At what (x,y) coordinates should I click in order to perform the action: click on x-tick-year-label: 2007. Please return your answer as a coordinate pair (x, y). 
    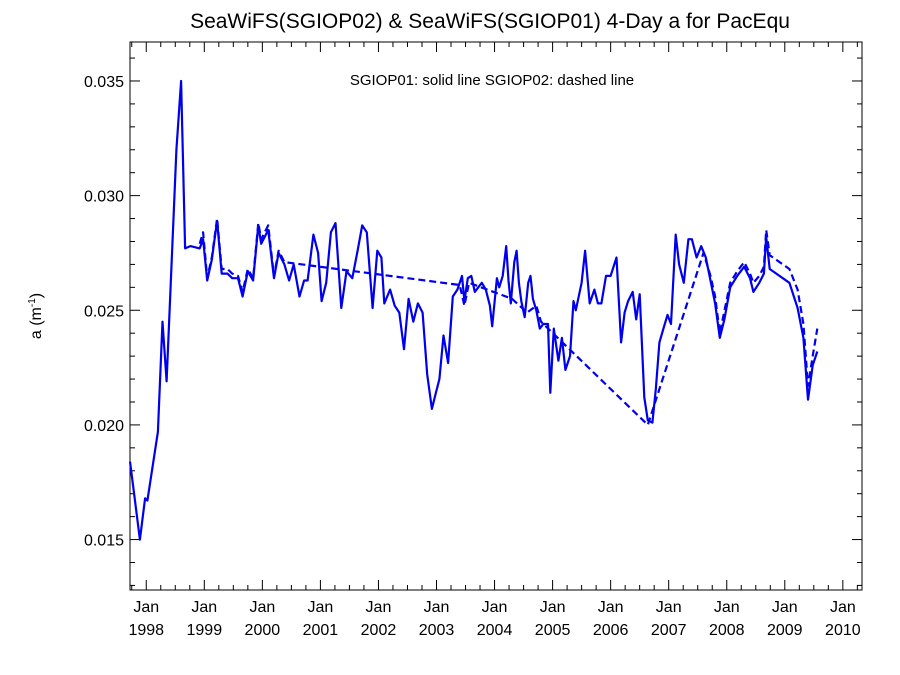
    Looking at the image, I should click on (669, 630).